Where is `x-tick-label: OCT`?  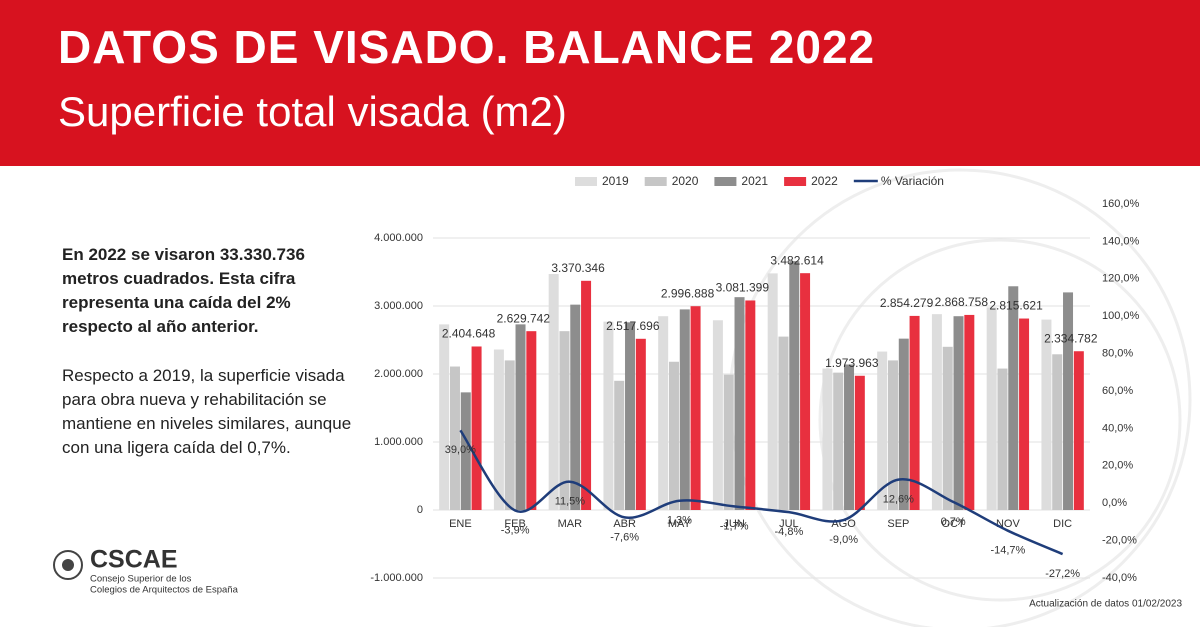
x-tick-label: OCT is located at coordinates (954, 524).